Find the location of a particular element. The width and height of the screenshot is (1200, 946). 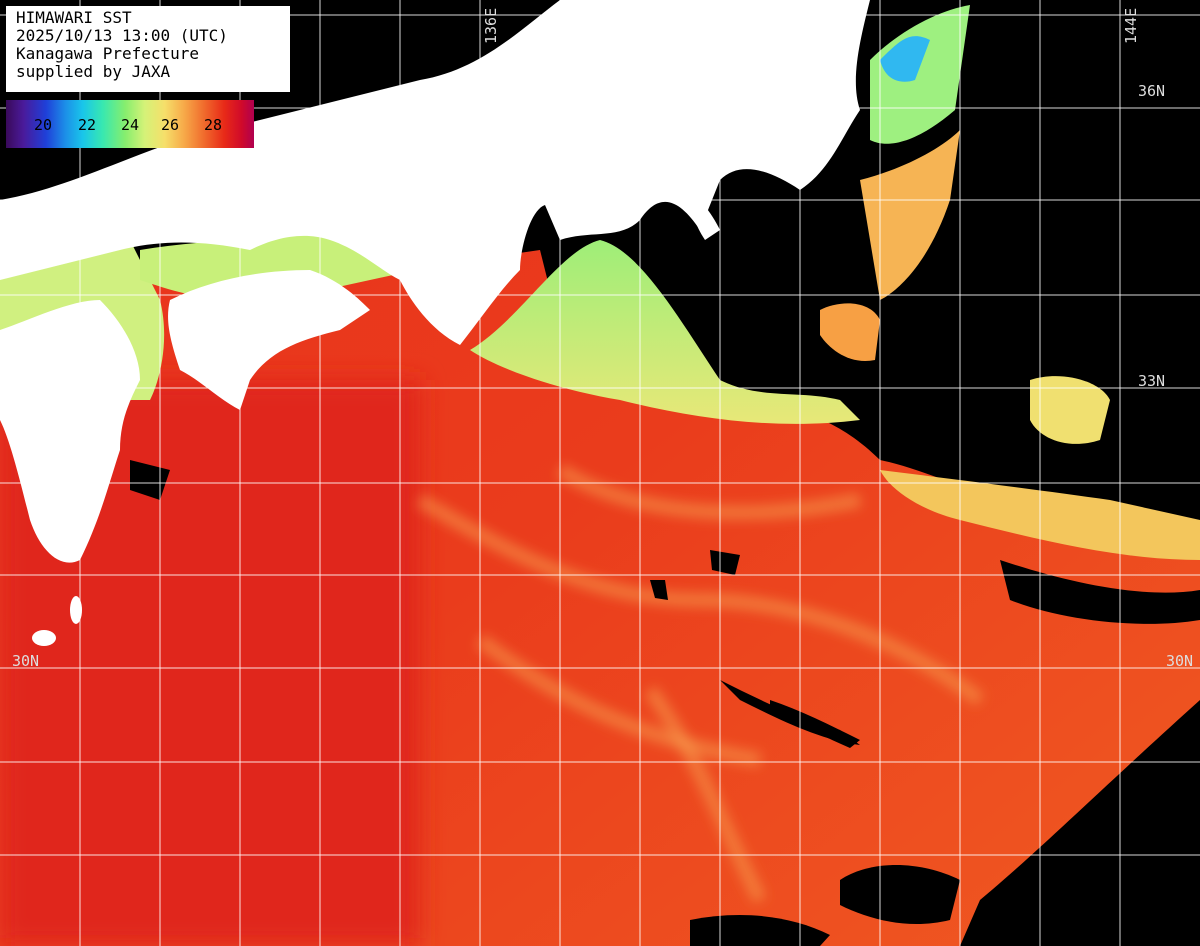

lat-label-36n: 36N is located at coordinates (1152, 91).